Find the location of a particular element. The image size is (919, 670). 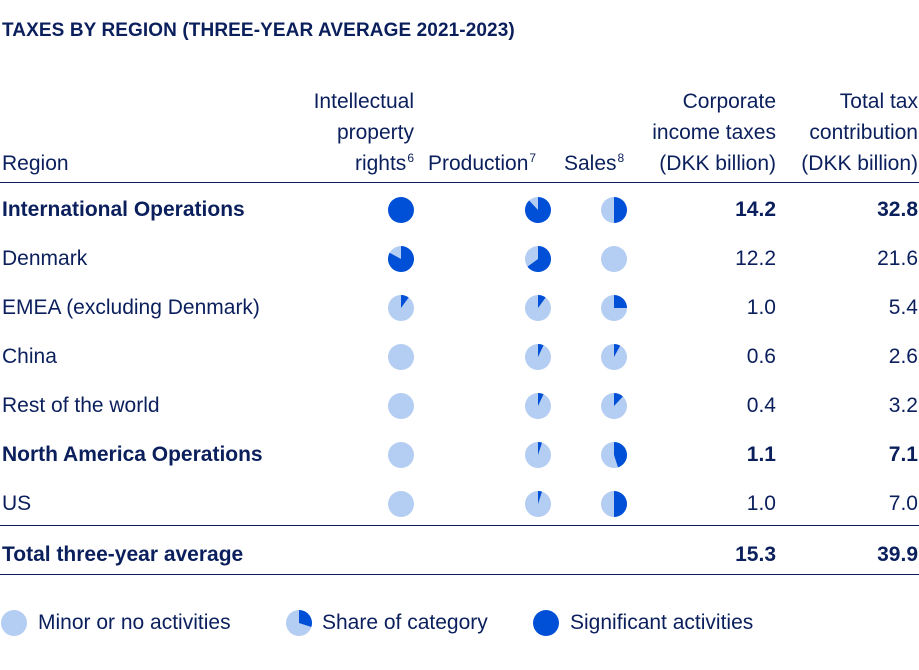

legend-minor-icon is located at coordinates (14, 623).